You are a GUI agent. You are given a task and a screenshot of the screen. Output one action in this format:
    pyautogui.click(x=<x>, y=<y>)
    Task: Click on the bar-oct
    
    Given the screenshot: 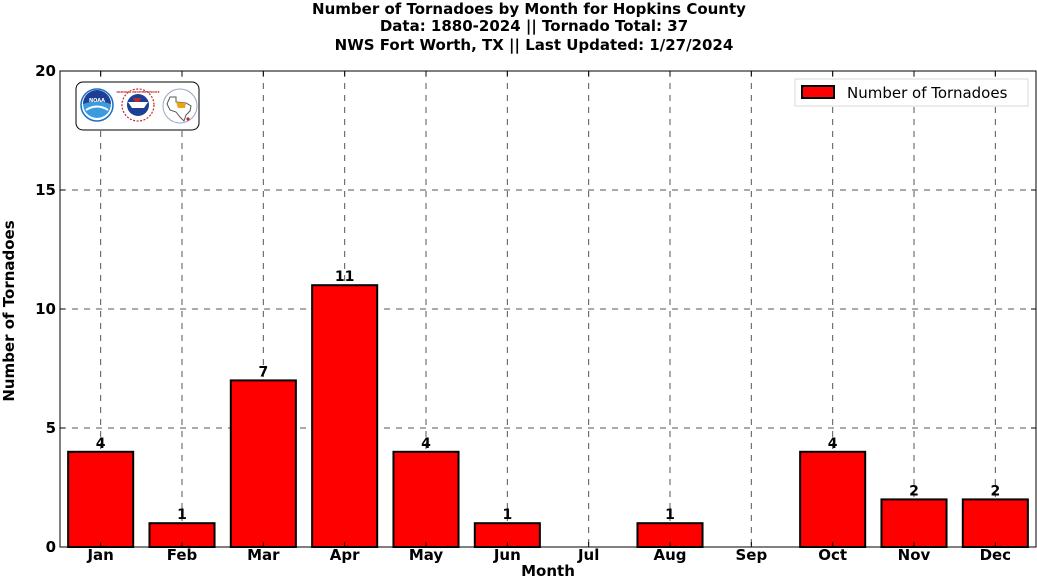 What is the action you would take?
    pyautogui.click(x=833, y=499)
    